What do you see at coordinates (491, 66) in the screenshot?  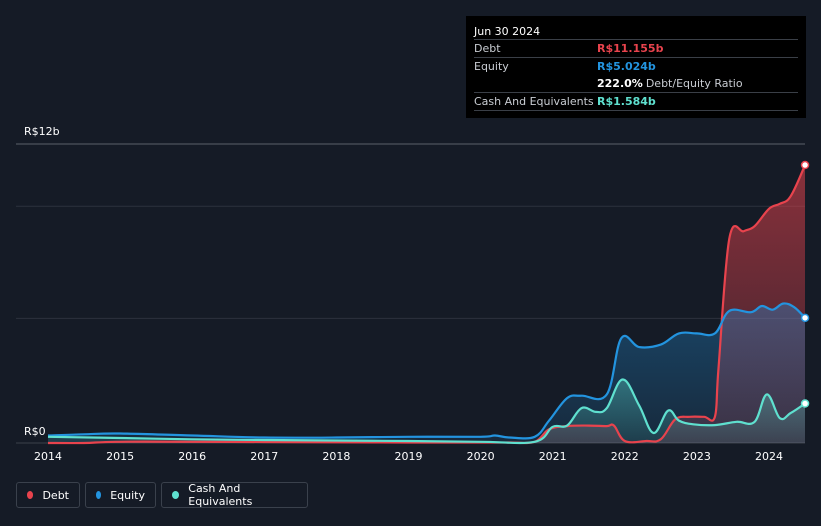 I see `tooltip-equity-label: Equity` at bounding box center [491, 66].